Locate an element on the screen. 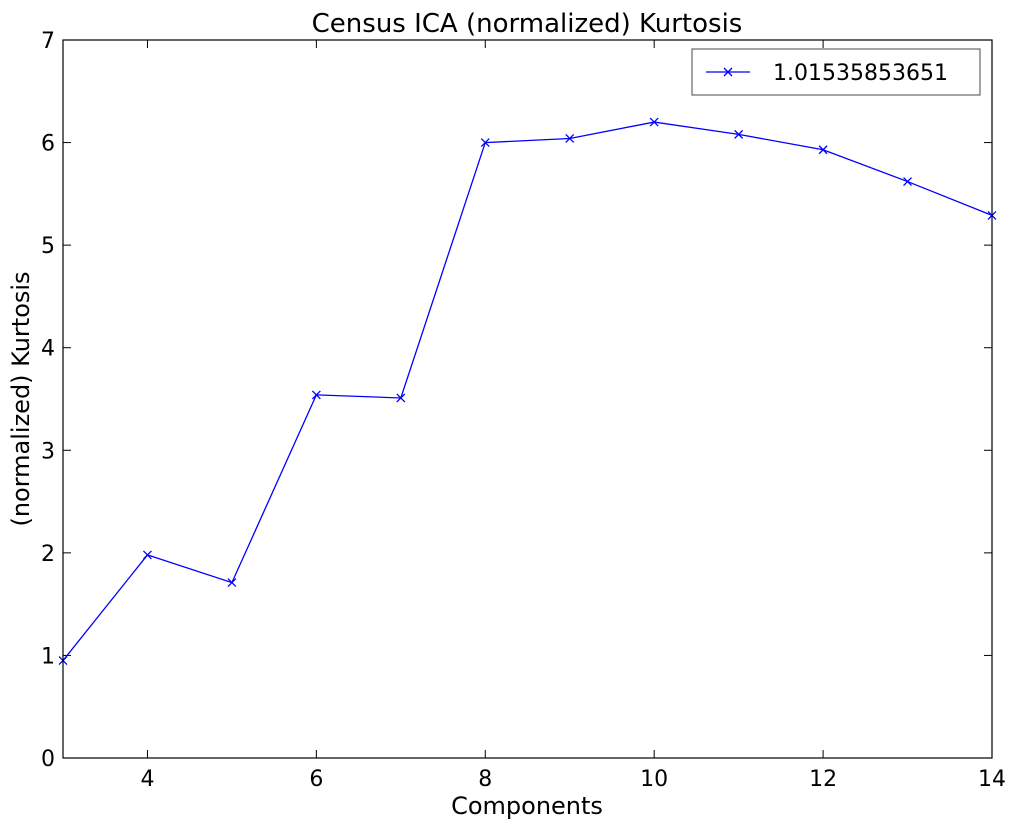 The height and width of the screenshot is (829, 1018). x-tick-label: 14 is located at coordinates (992, 779).